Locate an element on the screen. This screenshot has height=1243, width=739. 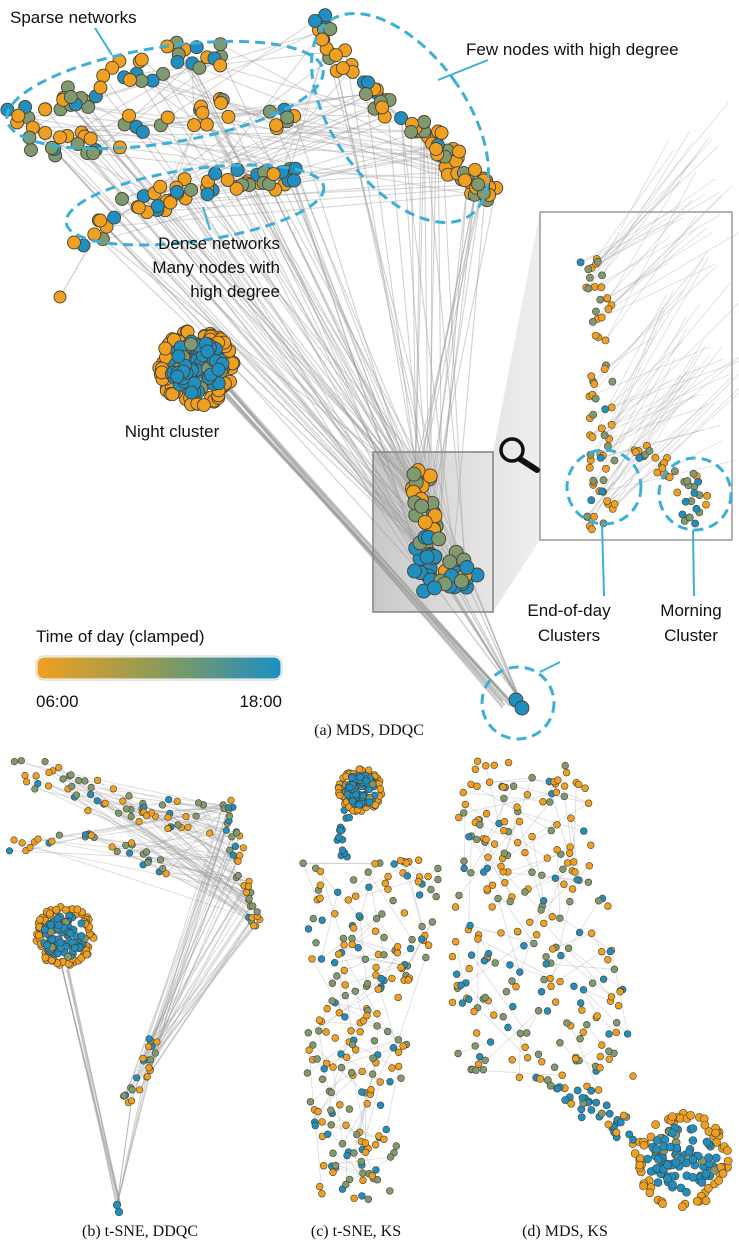
legend-max-label: 18:00 is located at coordinates (260, 701).